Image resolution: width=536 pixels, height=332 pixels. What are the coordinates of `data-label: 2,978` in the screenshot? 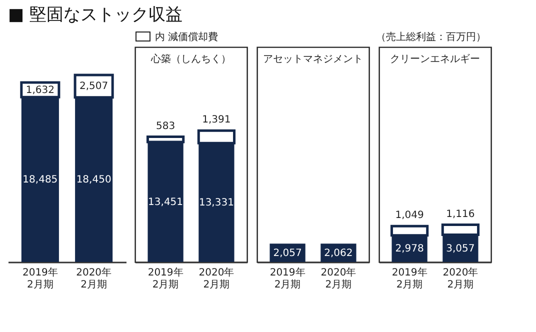 It's located at (409, 249).